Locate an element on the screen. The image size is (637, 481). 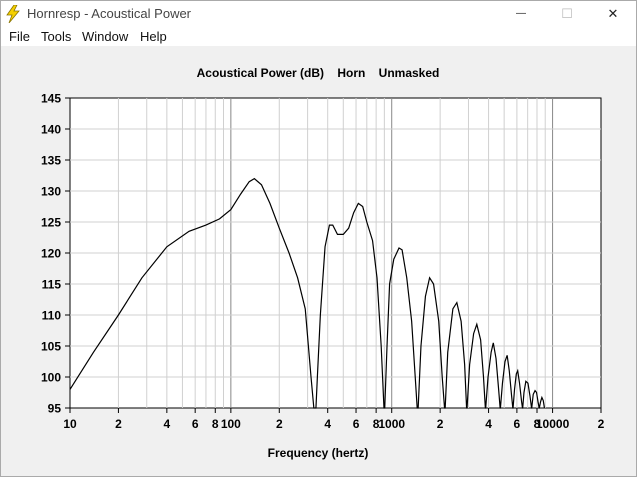
menu-help: Help is located at coordinates (153, 36).